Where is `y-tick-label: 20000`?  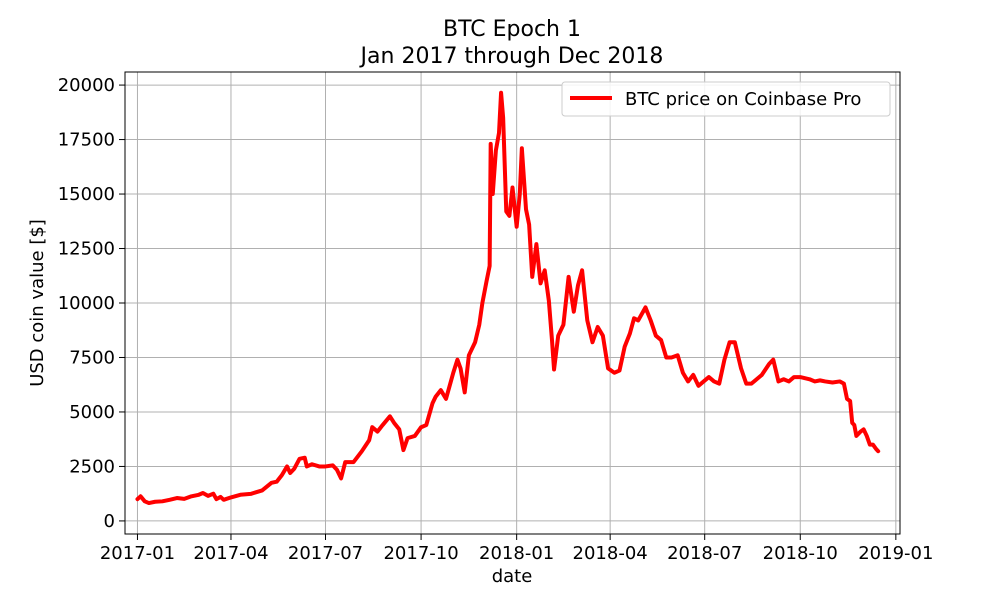 y-tick-label: 20000 is located at coordinates (86, 85).